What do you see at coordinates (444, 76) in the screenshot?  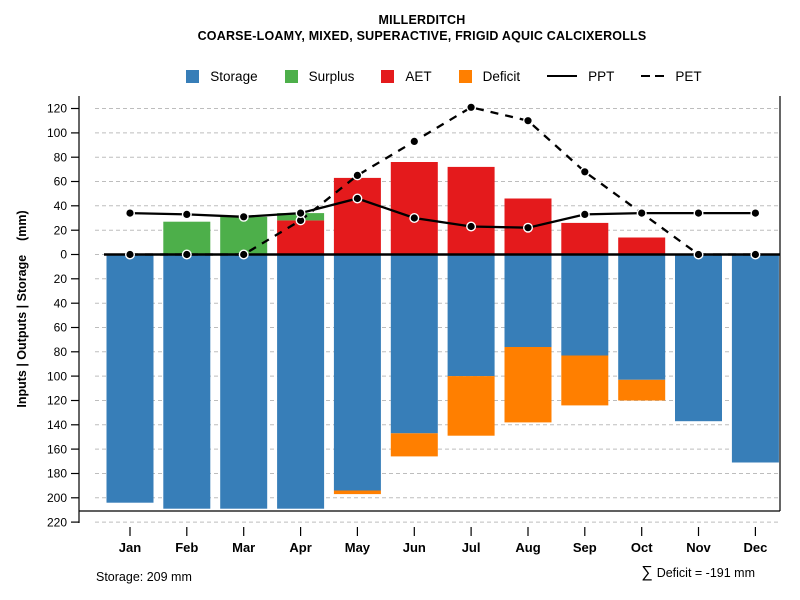 I see `chart-legend: Storage Surplus AET Deficit PPT PET` at bounding box center [444, 76].